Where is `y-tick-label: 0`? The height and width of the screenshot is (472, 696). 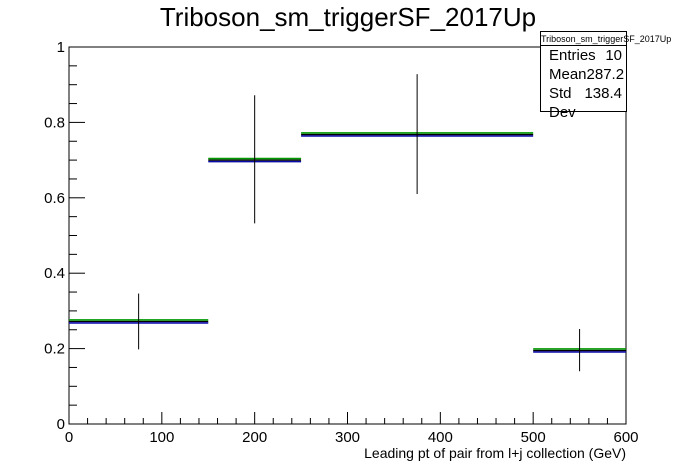 y-tick-label: 0 is located at coordinates (61, 424).